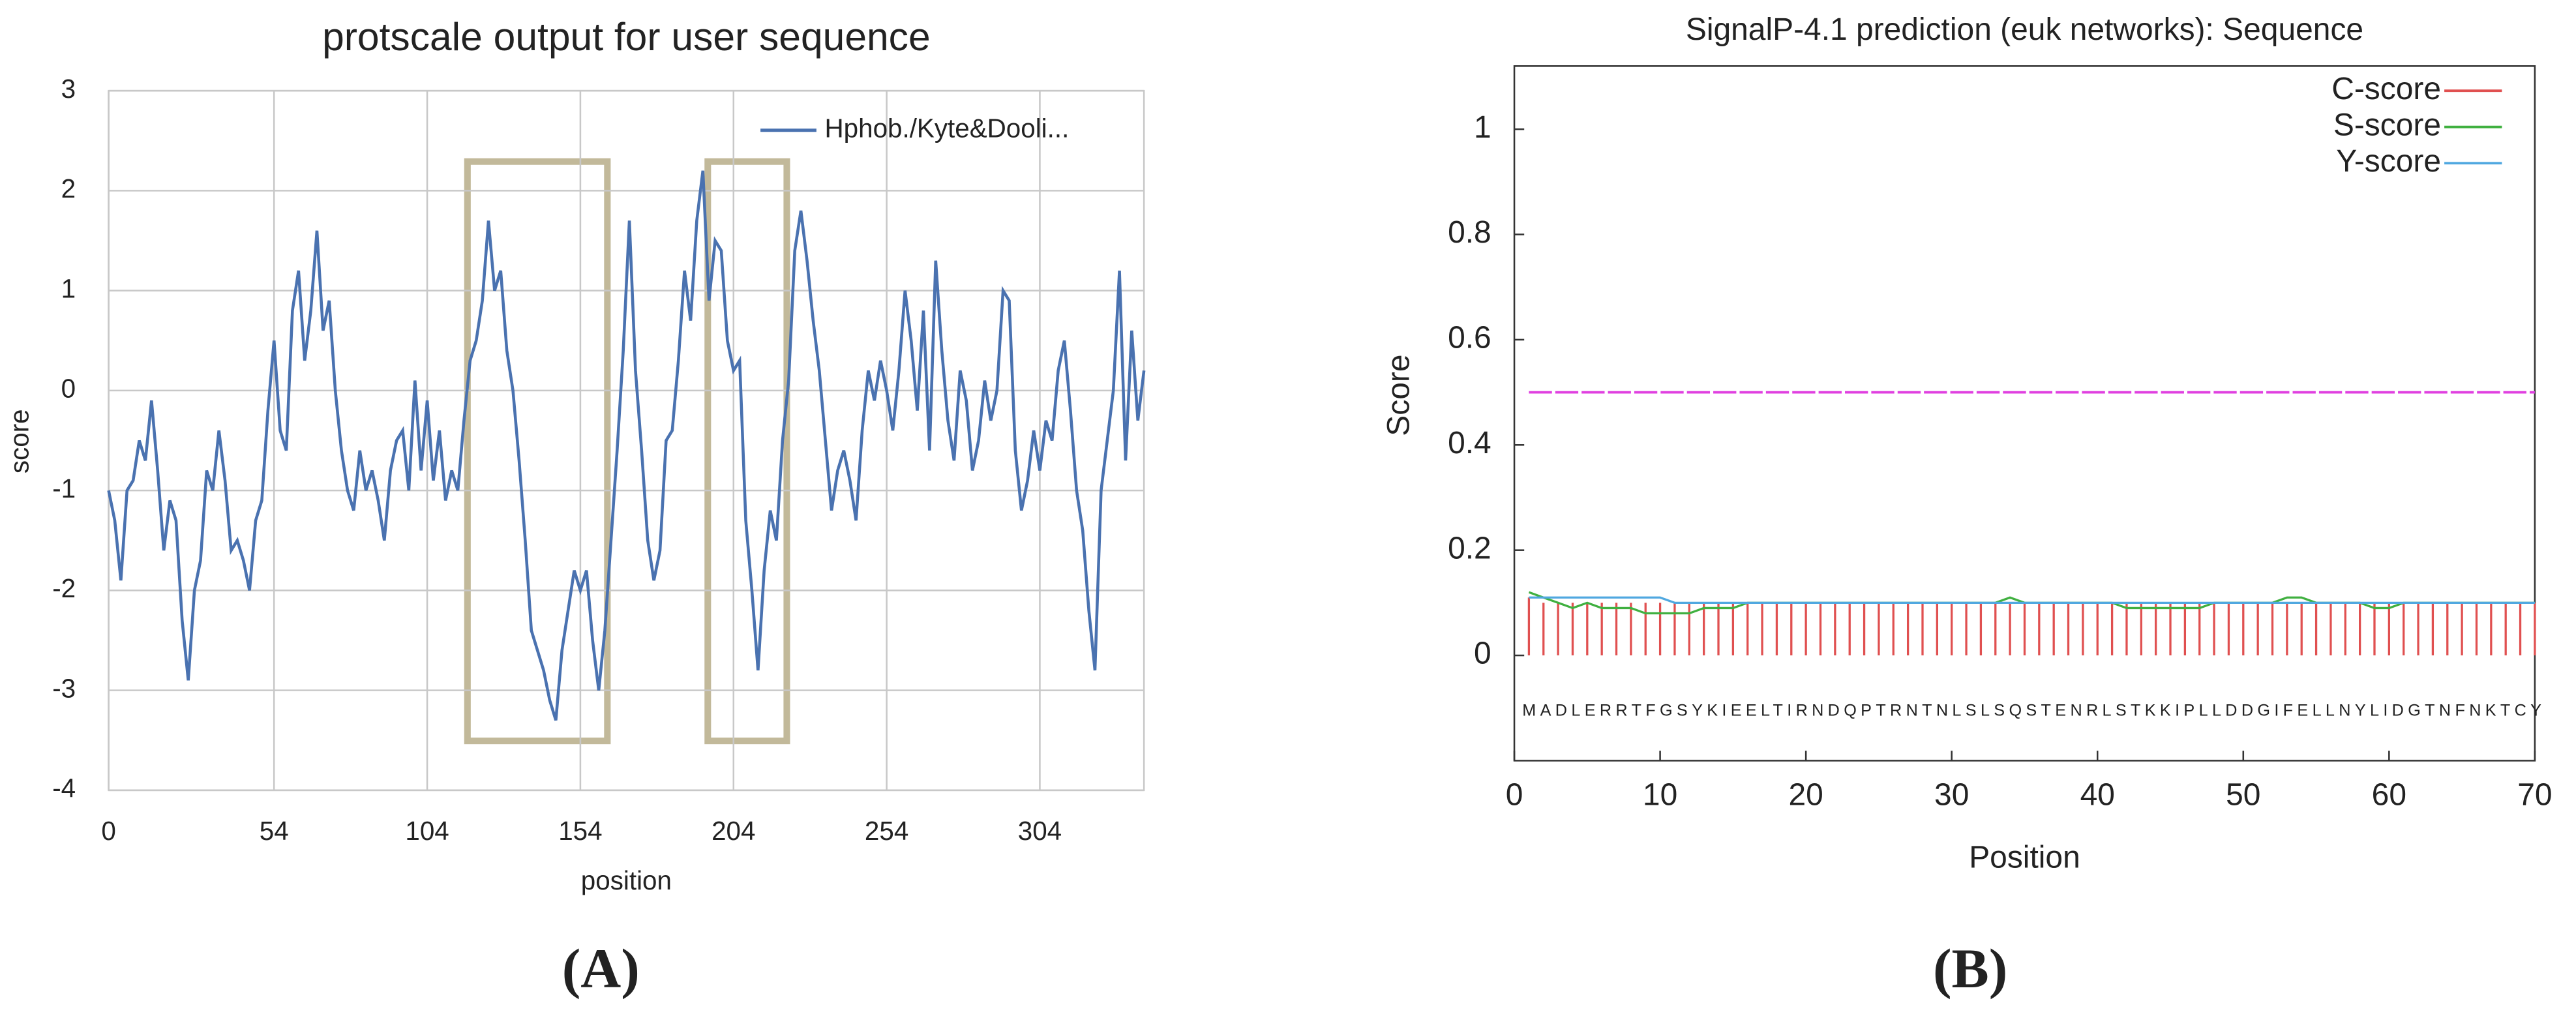  I want to click on y-tick-label: 0.4, so click(1469, 443).